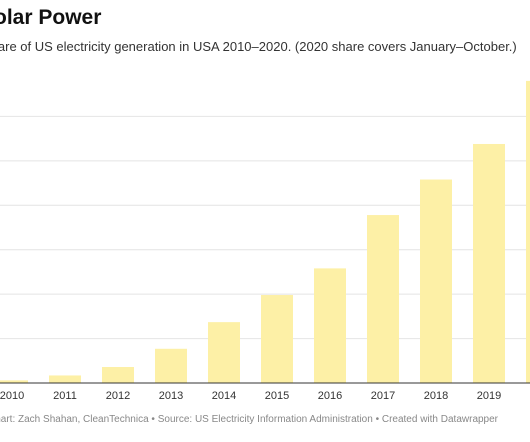 This screenshot has width=530, height=442. I want to click on x-tick-label: 2017, so click(383, 396).